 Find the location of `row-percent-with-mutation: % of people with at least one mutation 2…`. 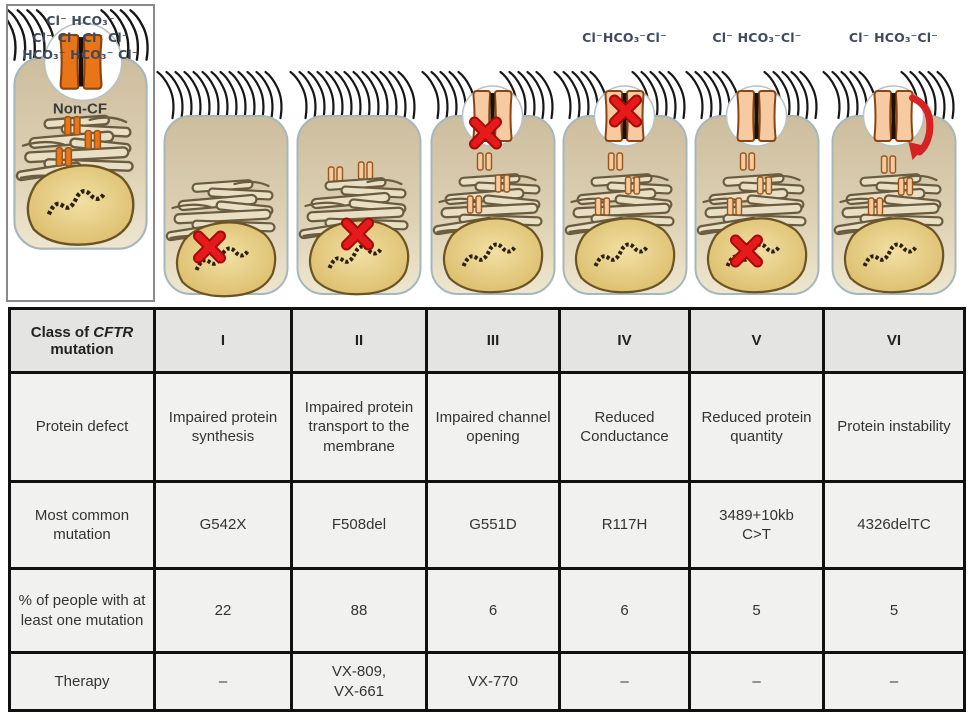

row-percent-with-mutation: % of people with at least one mutation 2… is located at coordinates (487, 610).